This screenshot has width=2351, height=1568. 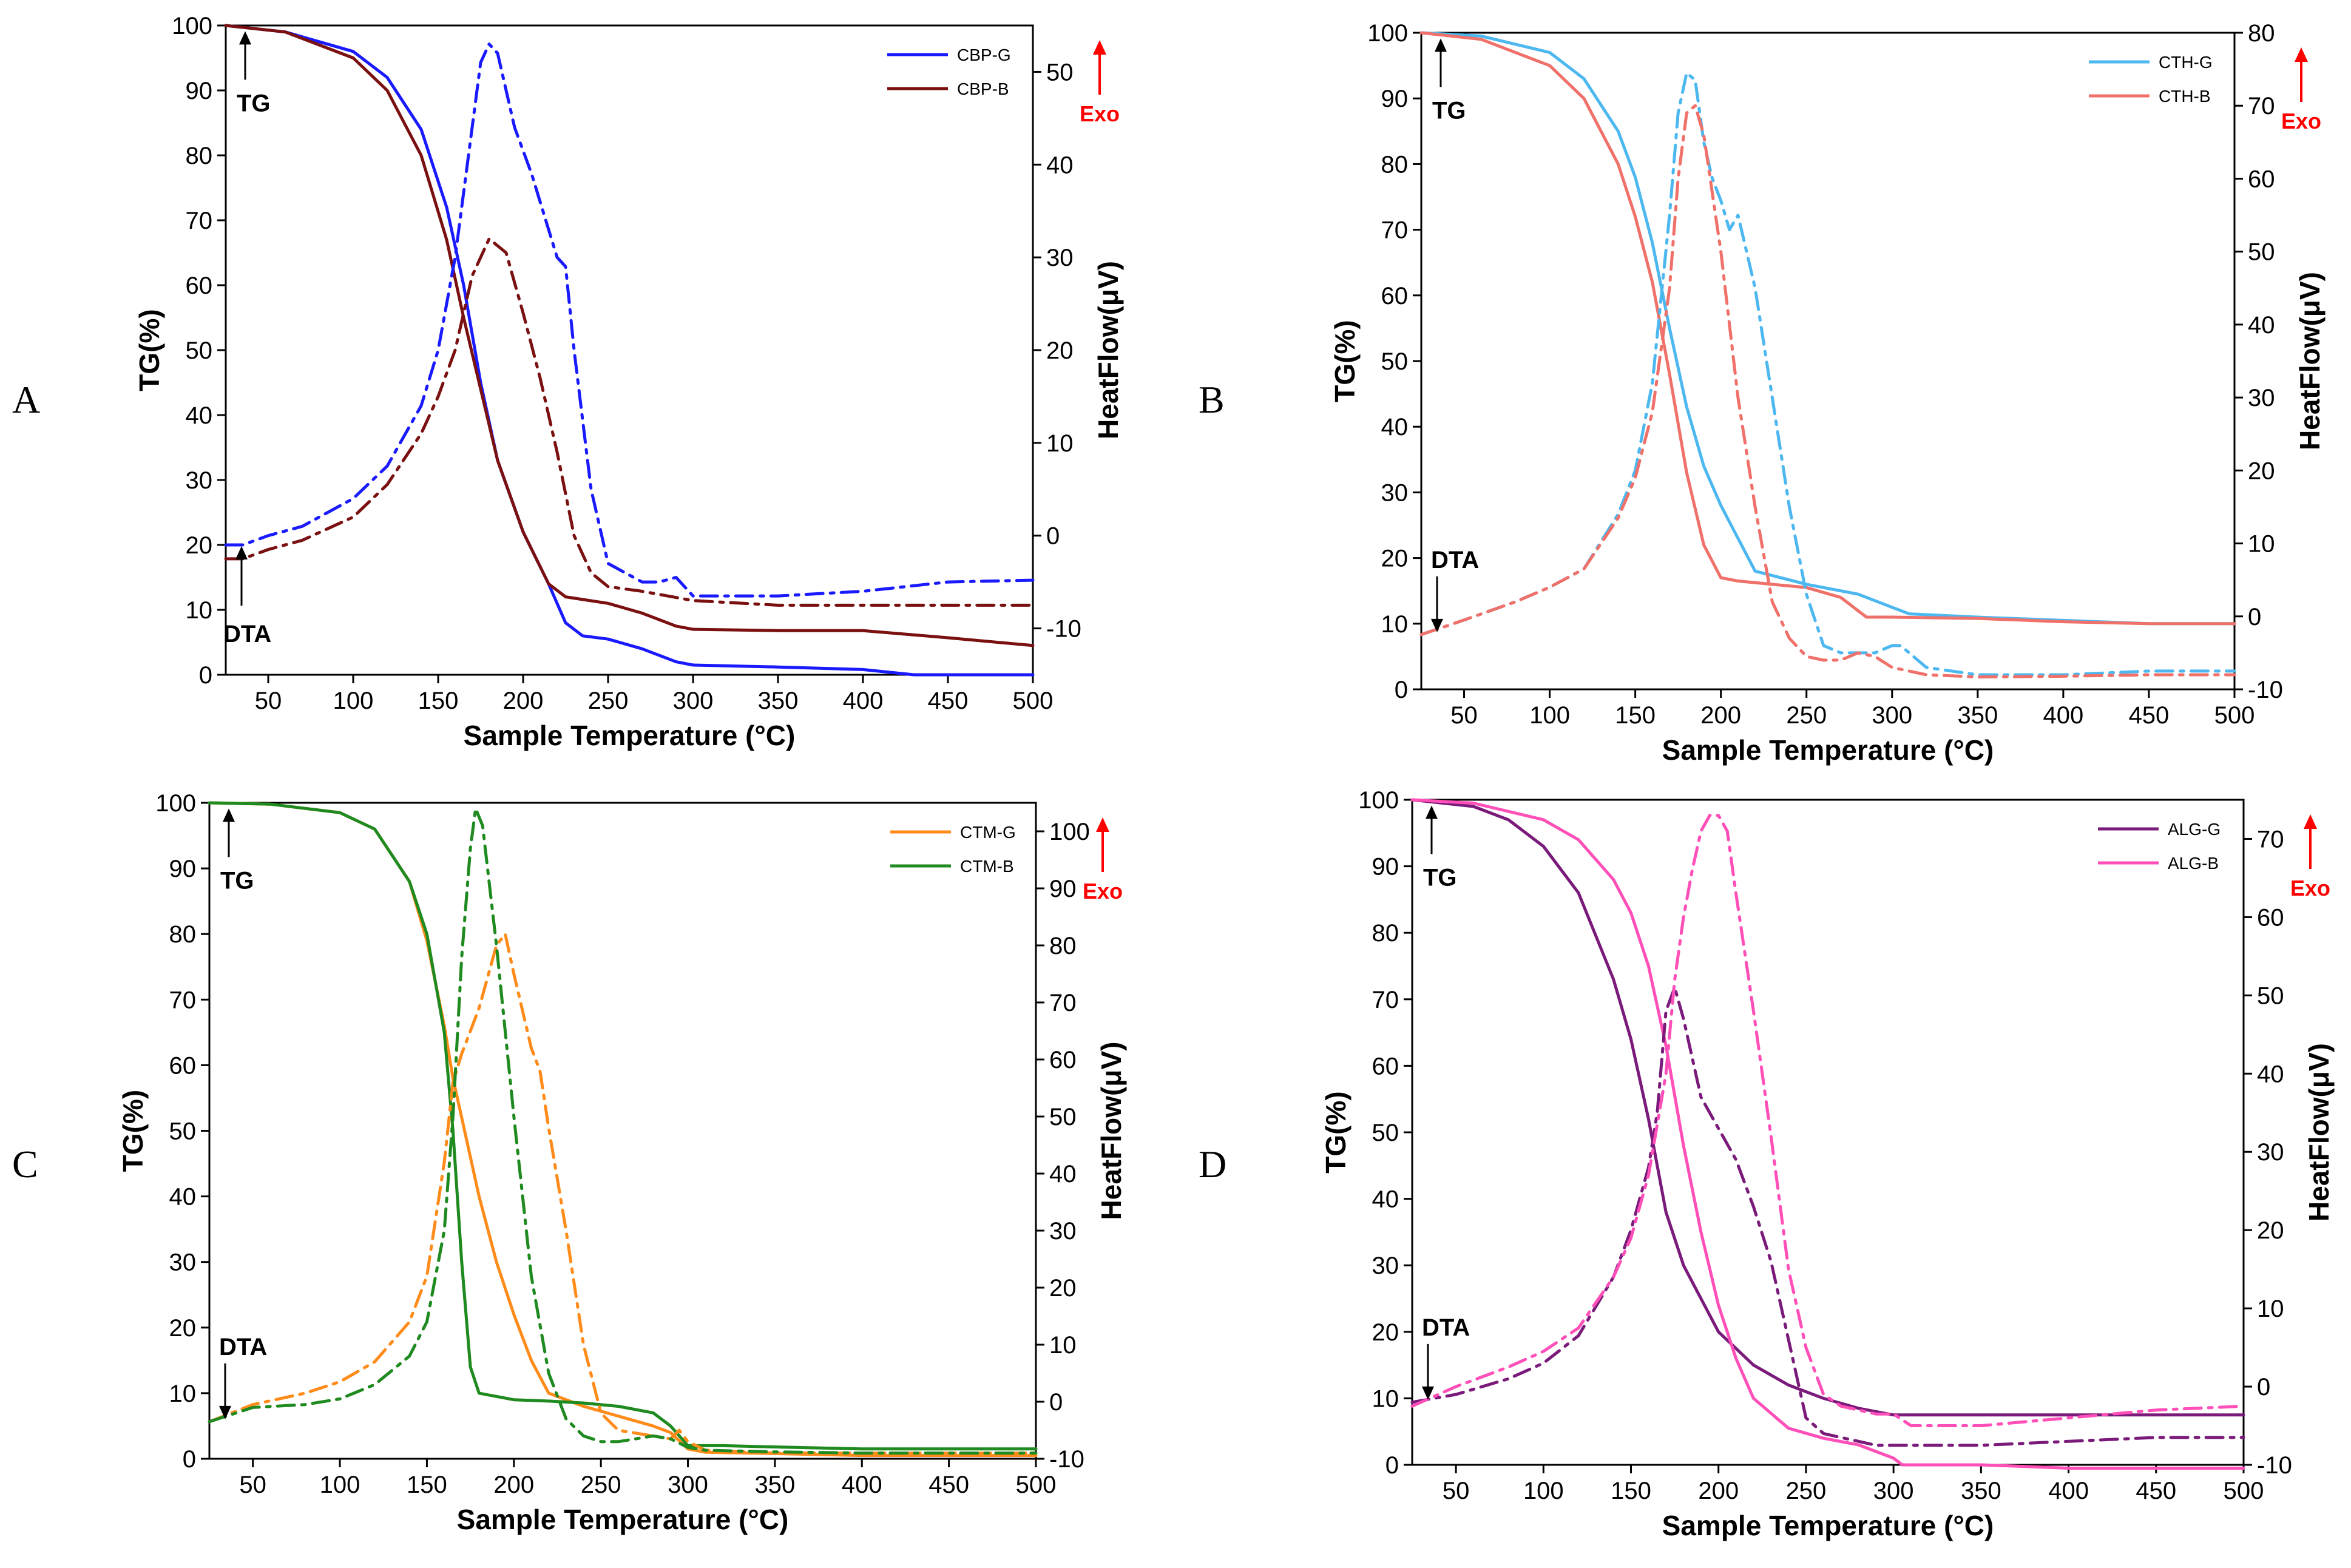 I want to click on legend-label-alg-g: ALG-G, so click(x=2194, y=829).